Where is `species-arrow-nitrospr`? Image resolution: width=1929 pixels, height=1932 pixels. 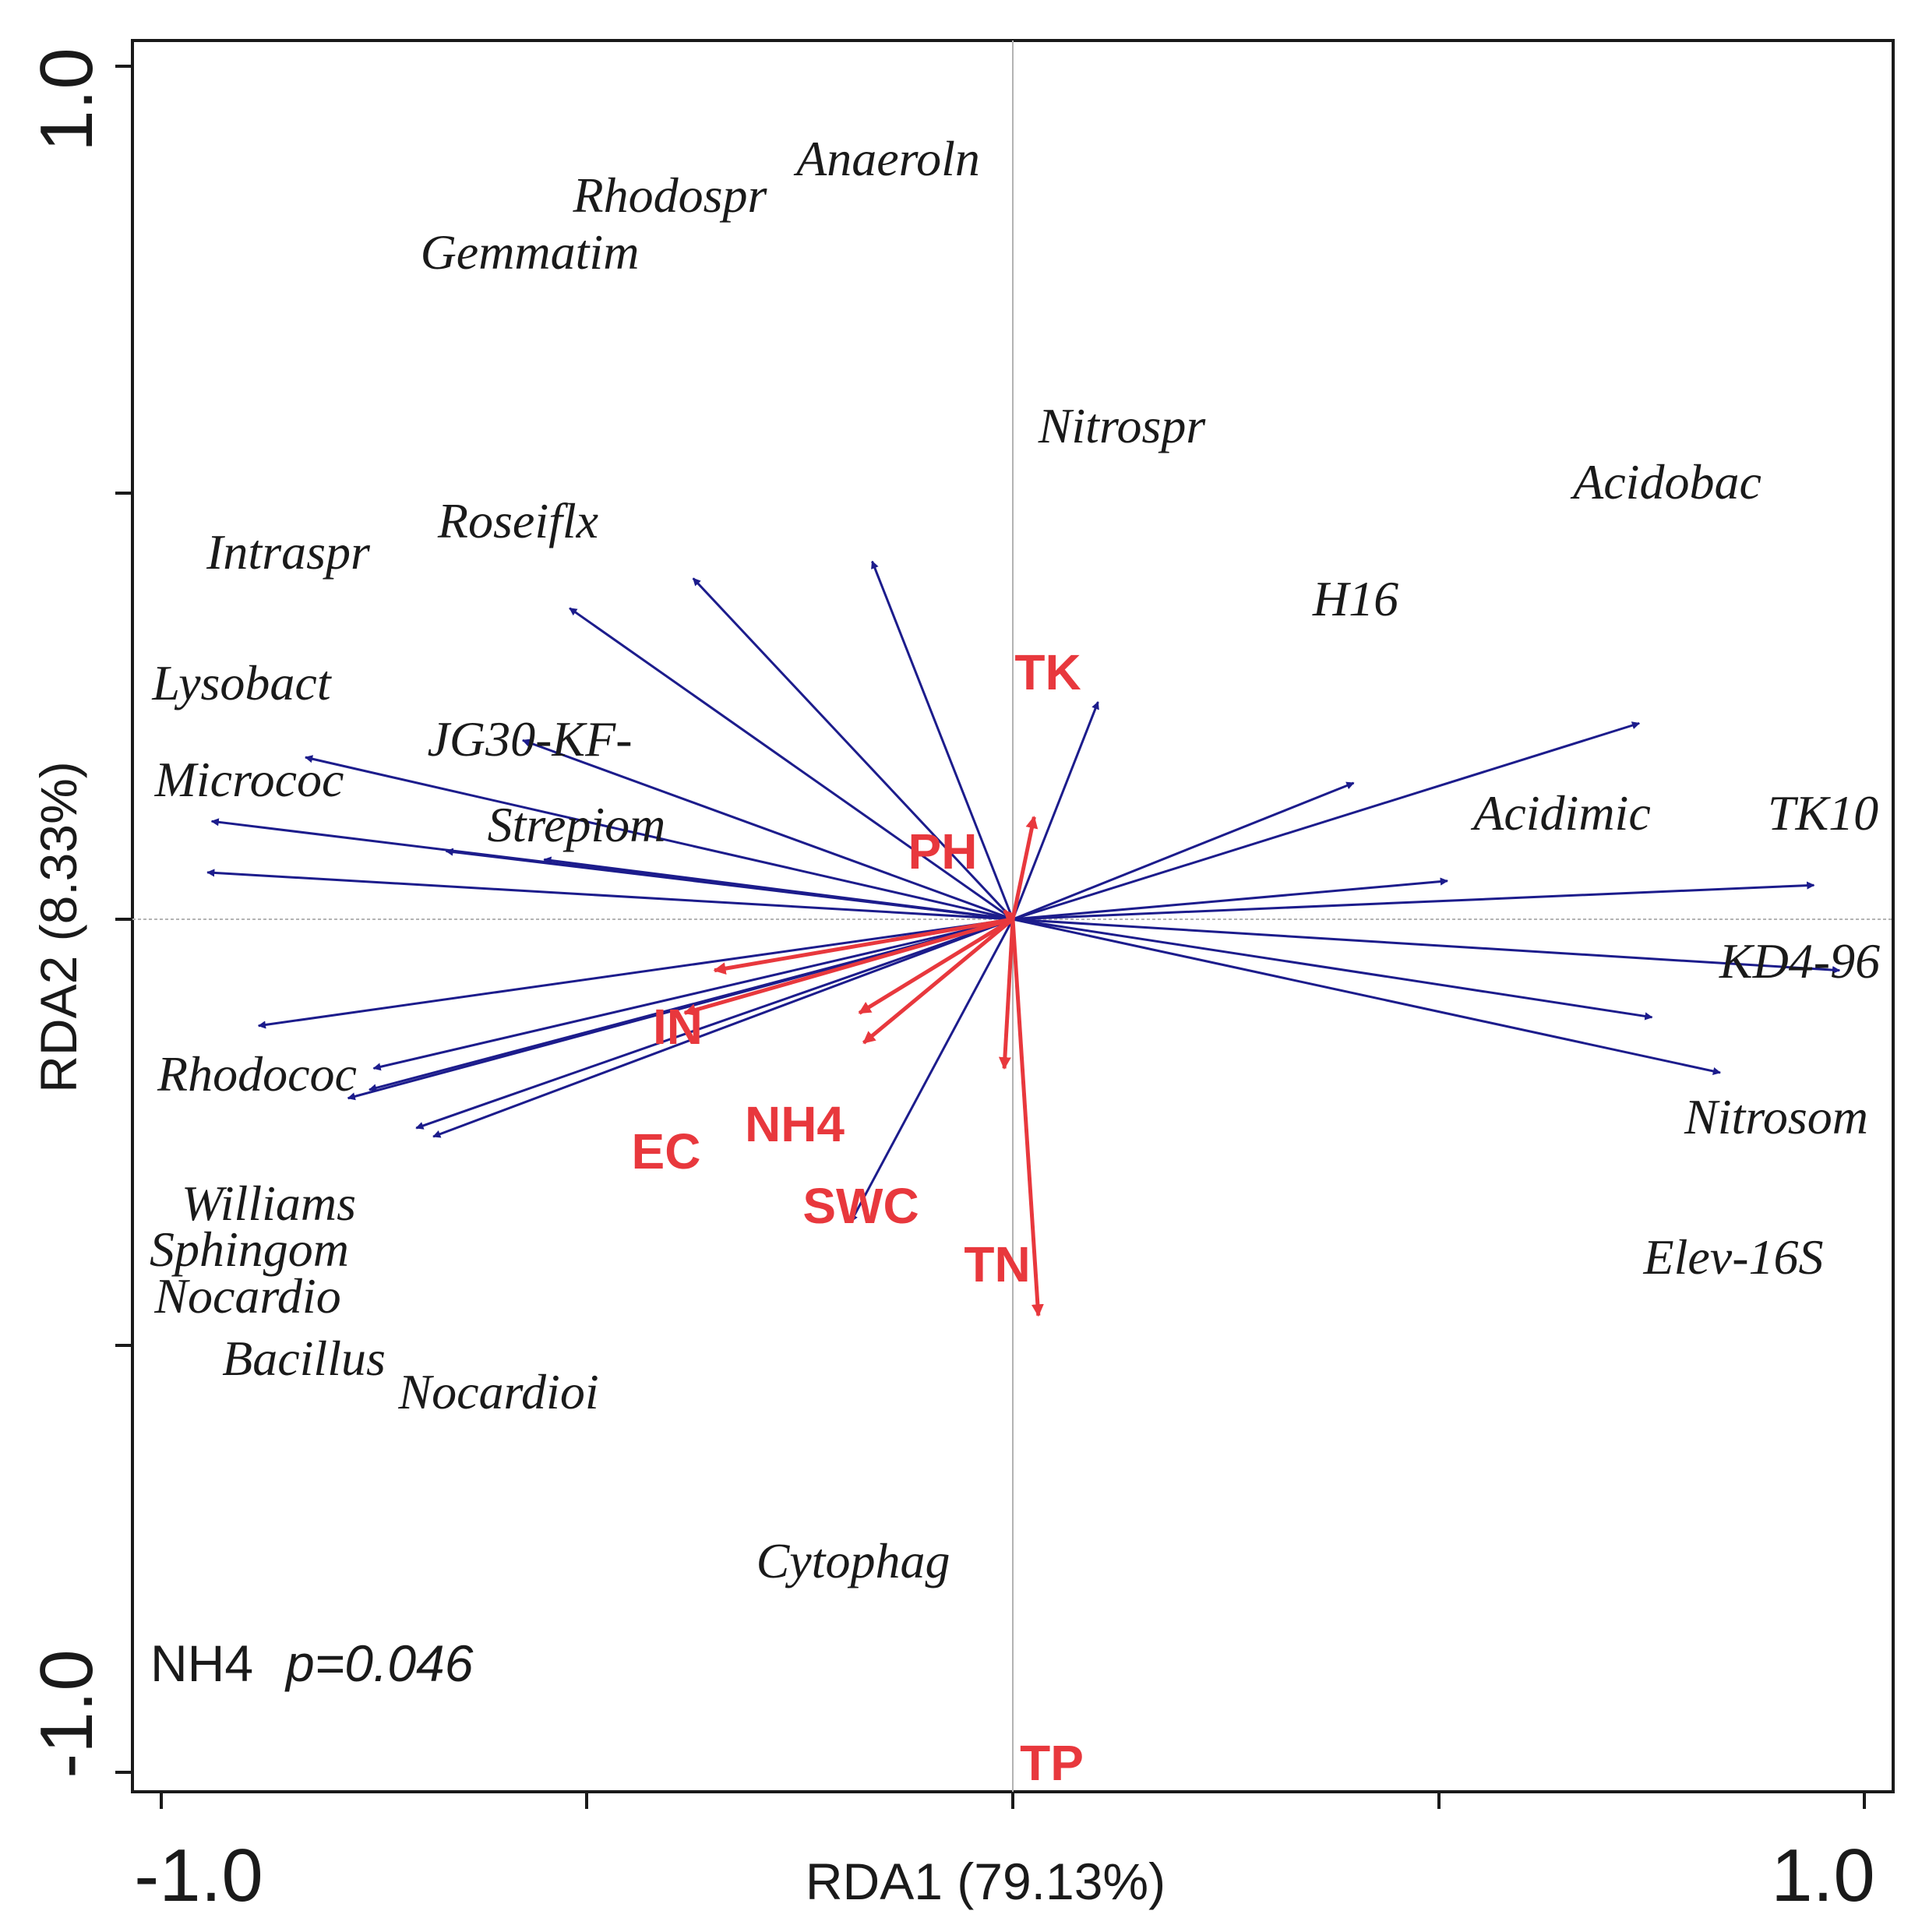 species-arrow-nitrospr is located at coordinates (1055, 811).